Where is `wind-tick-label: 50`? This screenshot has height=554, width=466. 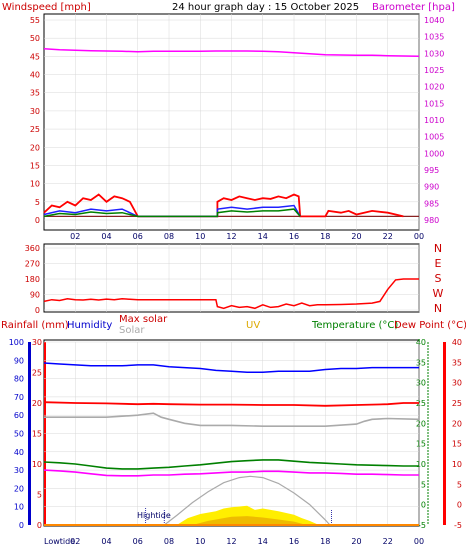 wind-tick-label: 50 is located at coordinates (35, 38).